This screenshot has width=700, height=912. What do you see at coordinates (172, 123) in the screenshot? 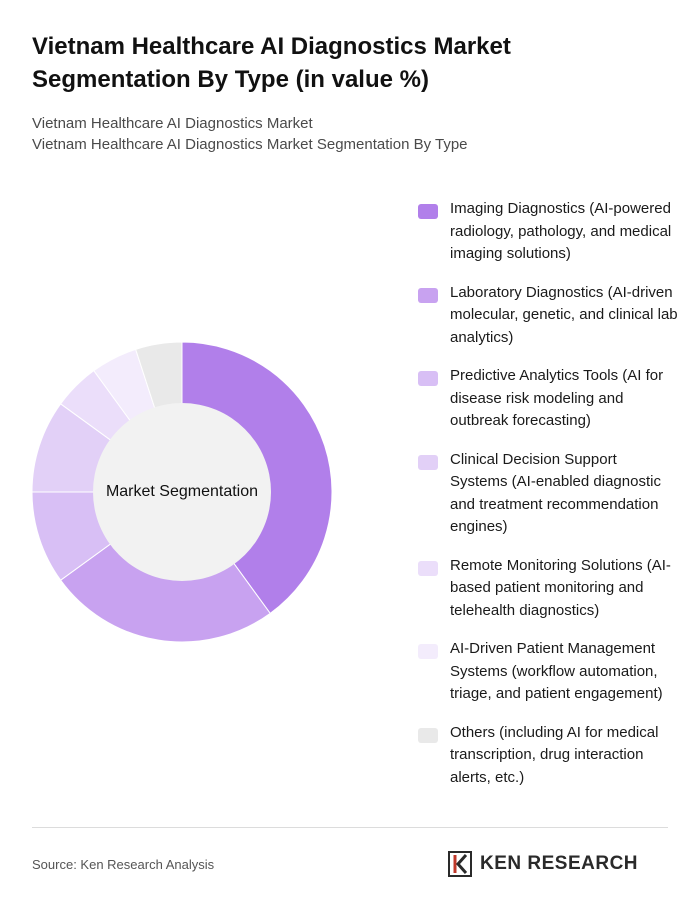
I see `chart-subtitle-line-1: Vietnam Healthcare AI Diagnostics Market` at bounding box center [172, 123].